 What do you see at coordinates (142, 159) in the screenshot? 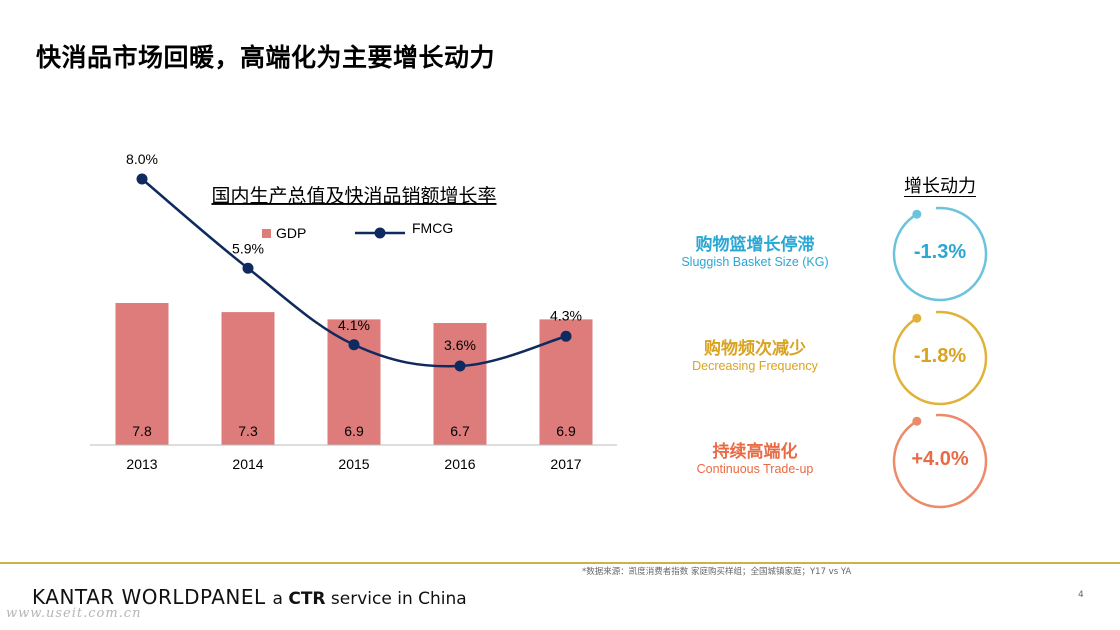
I see `fmcg-point-label: 8.0%` at bounding box center [142, 159].